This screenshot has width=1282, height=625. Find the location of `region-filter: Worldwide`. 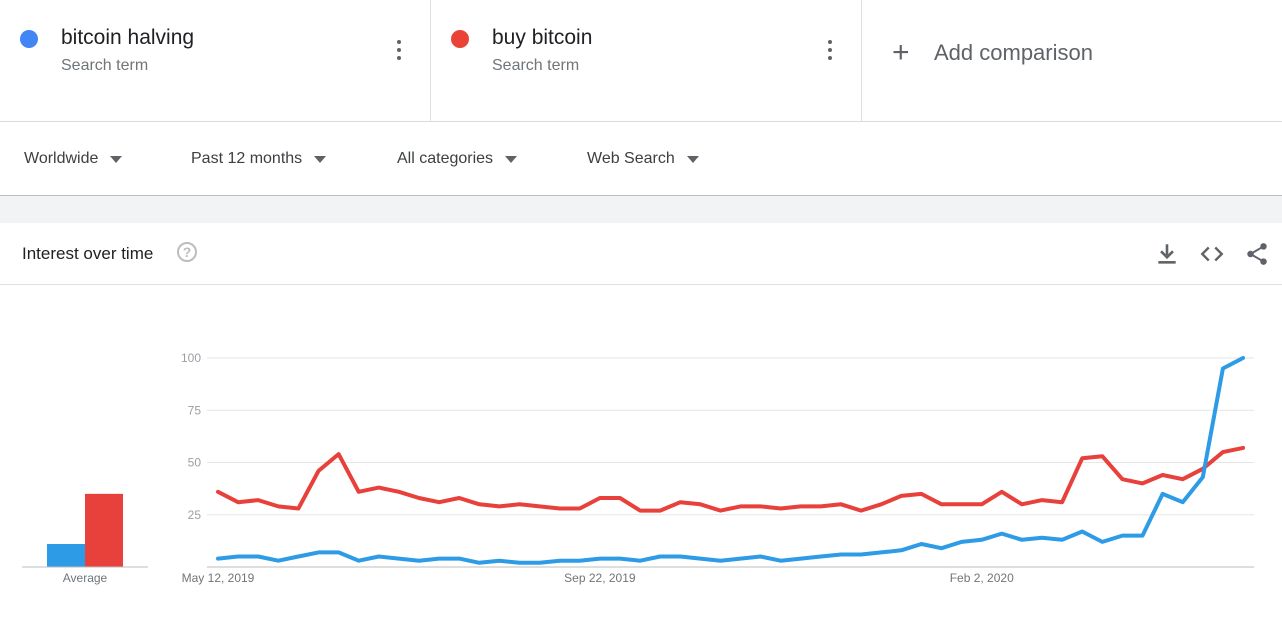

region-filter: Worldwide is located at coordinates (73, 159).